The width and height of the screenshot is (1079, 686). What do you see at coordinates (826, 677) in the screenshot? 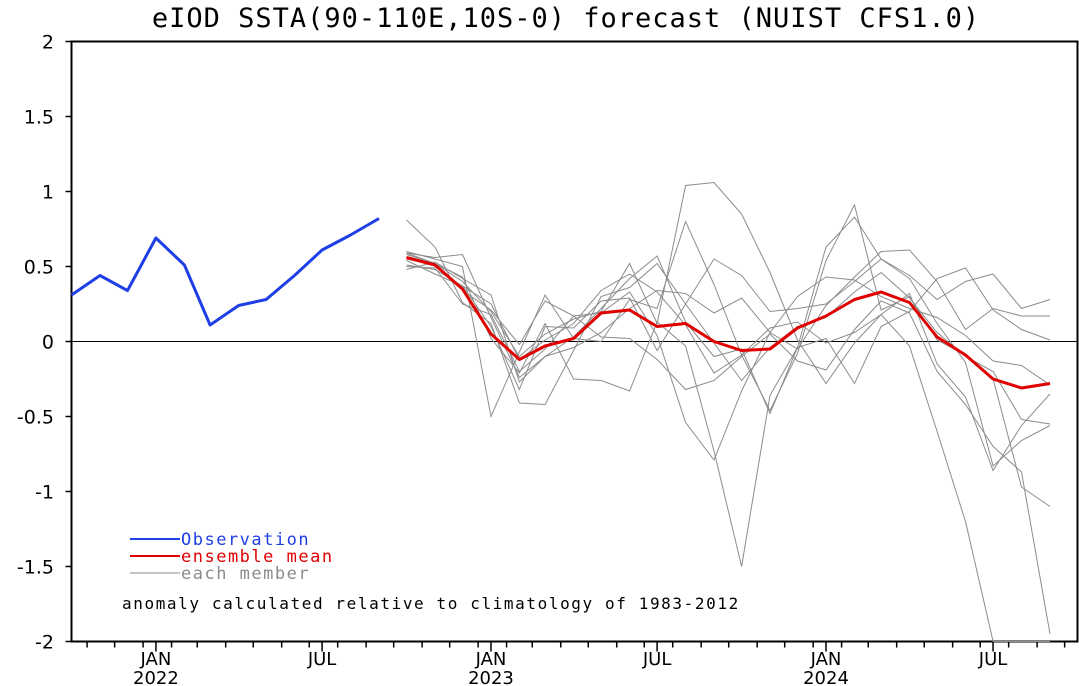
I see `x-tick-year: 2024` at bounding box center [826, 677].